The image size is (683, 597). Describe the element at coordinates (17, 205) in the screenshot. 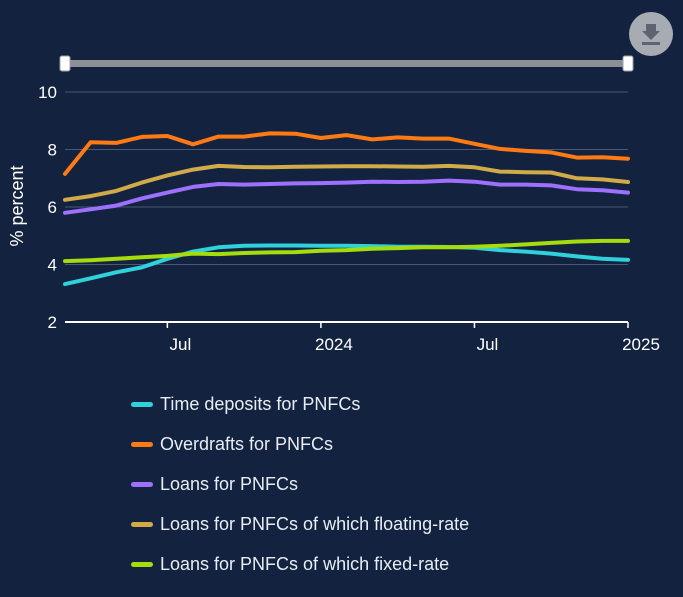

I see `y-axis-label: % percent` at that location.